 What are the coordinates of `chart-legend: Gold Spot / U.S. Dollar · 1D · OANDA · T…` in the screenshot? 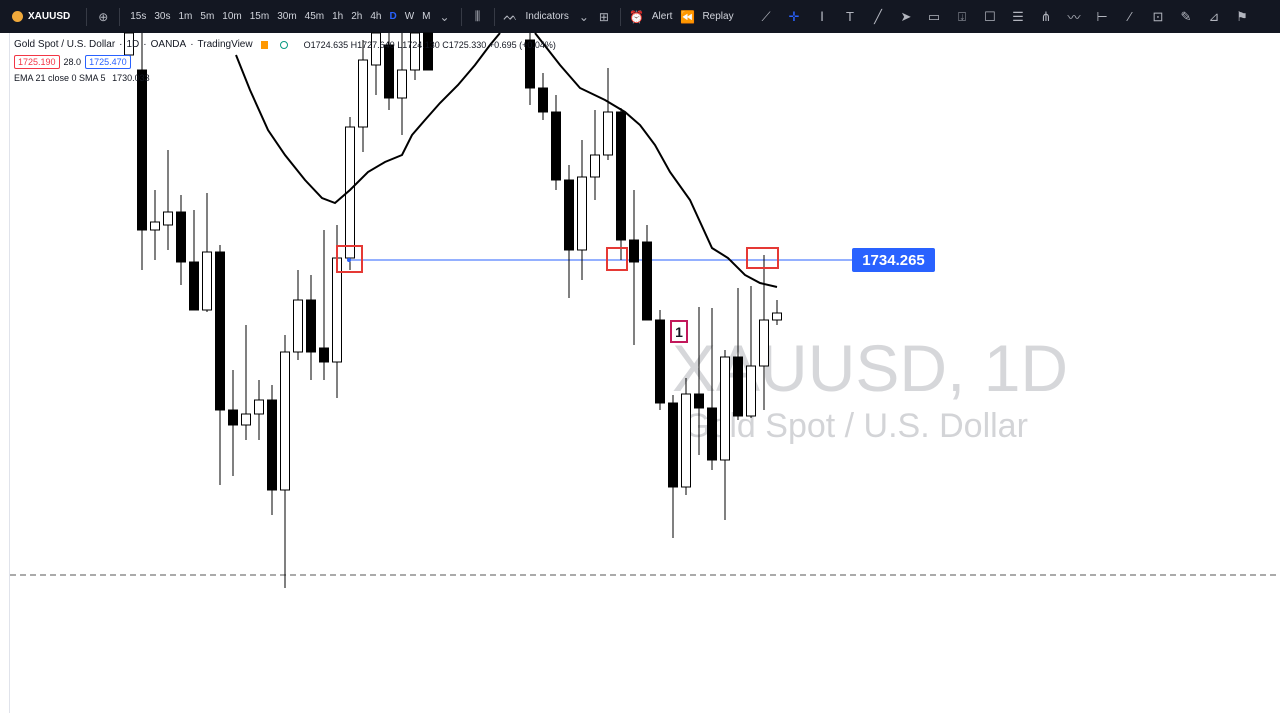 It's located at (285, 61).